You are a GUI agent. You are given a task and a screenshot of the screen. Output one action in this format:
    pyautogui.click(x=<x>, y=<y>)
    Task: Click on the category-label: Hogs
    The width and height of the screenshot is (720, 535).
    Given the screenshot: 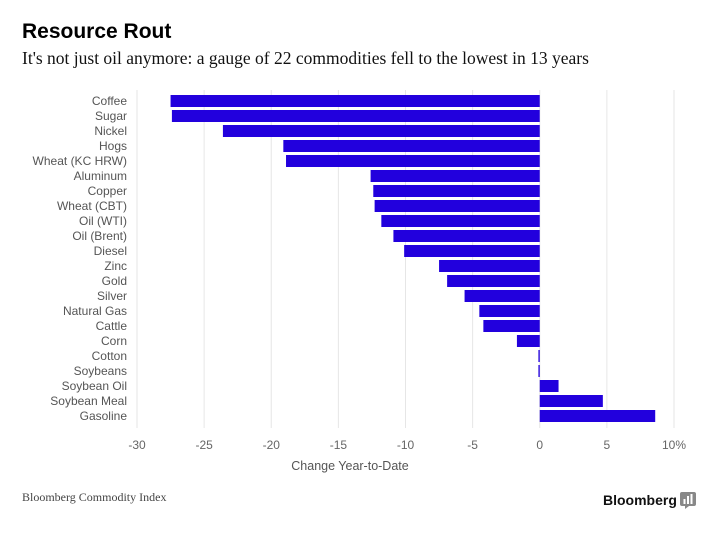 What is the action you would take?
    pyautogui.click(x=113, y=146)
    